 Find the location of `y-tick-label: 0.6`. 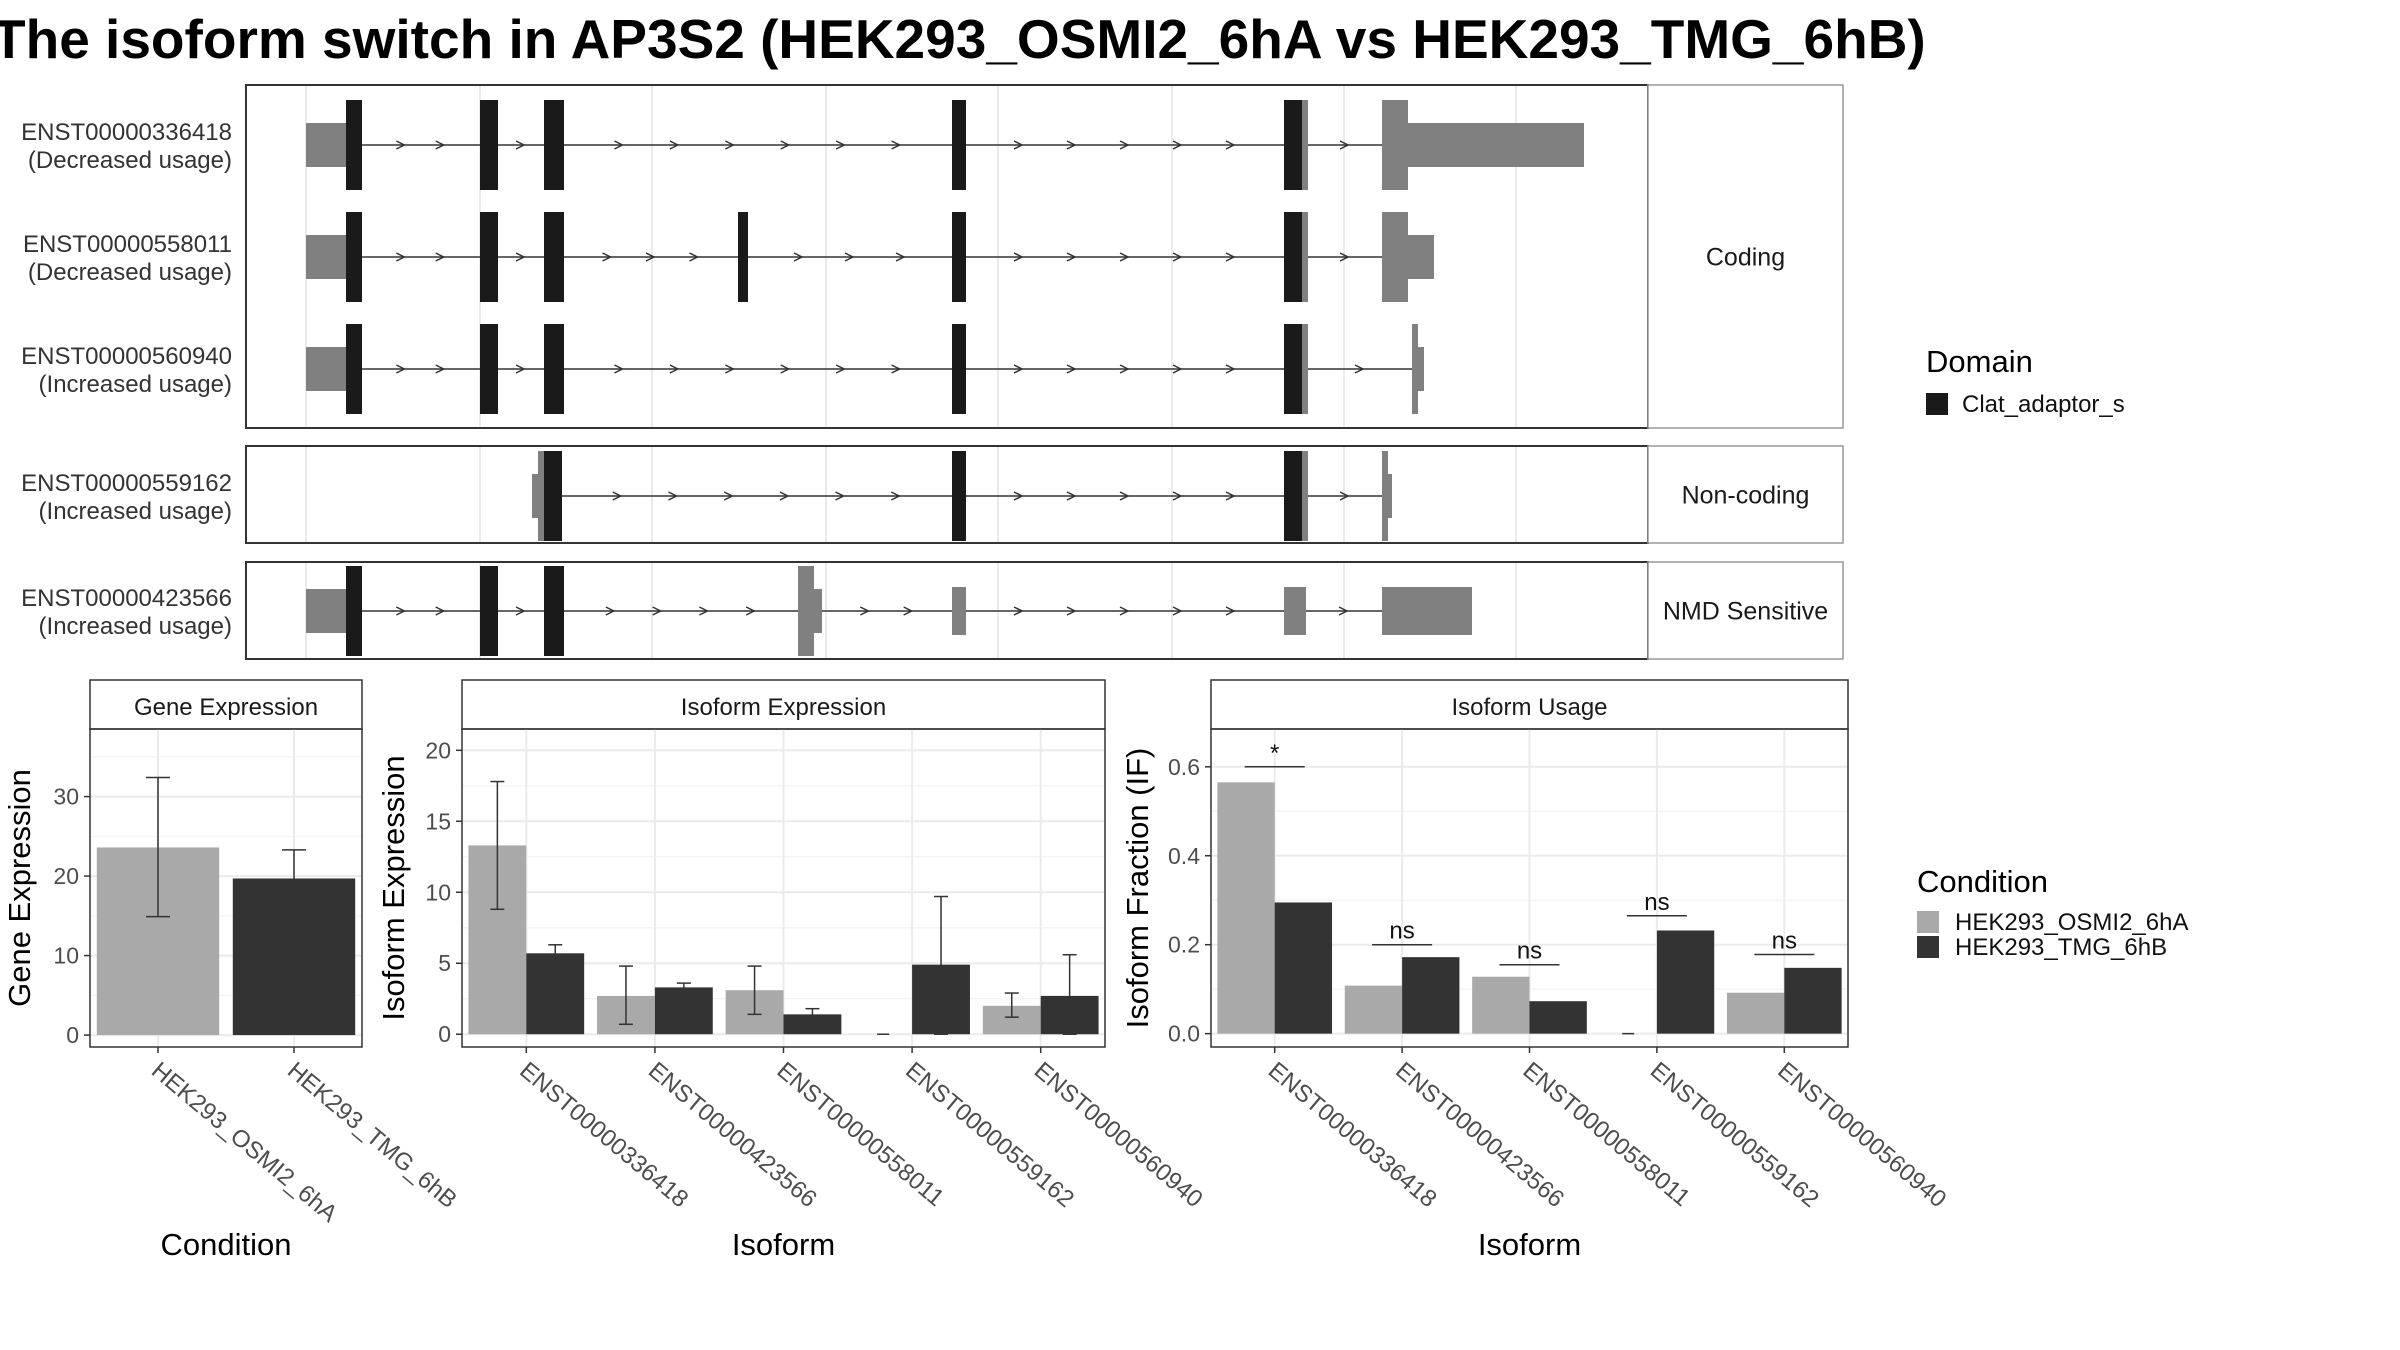

y-tick-label: 0.6 is located at coordinates (1184, 767).